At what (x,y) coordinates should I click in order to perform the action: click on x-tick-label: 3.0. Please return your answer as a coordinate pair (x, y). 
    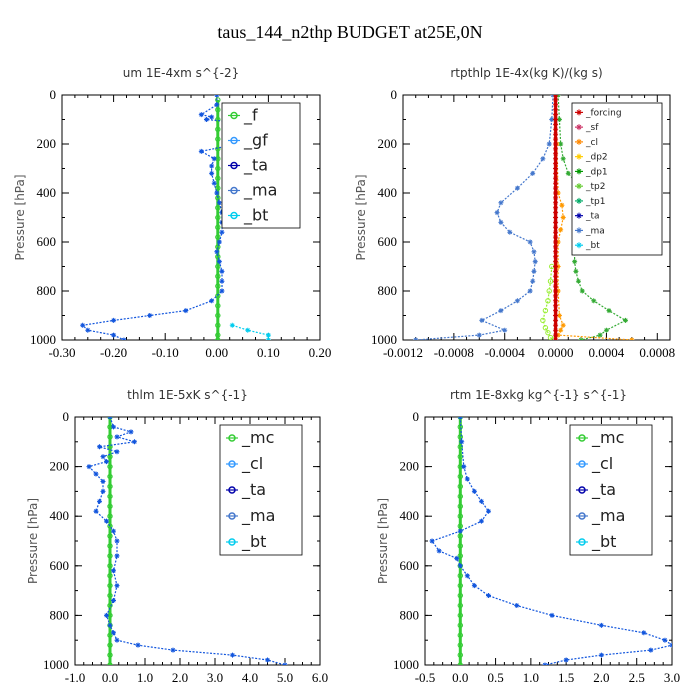
    Looking at the image, I should click on (215, 677).